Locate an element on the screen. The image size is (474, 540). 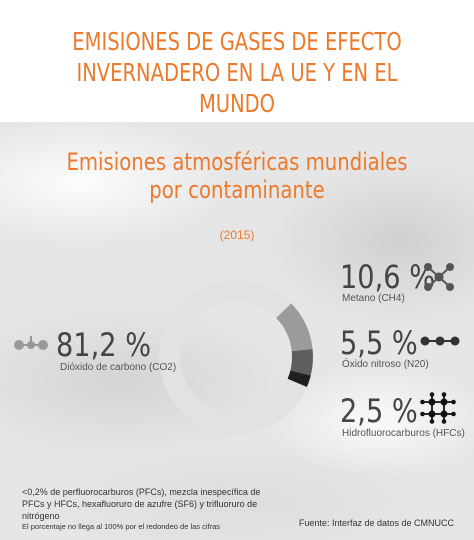
n2o-molecule-icon is located at coordinates (440, 341).